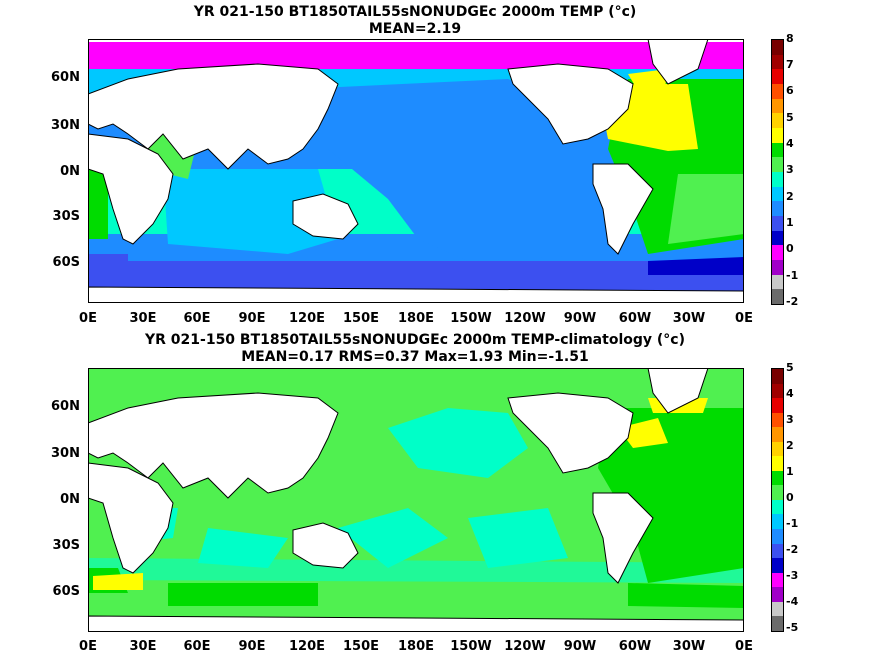 The image size is (875, 656). What do you see at coordinates (65, 406) in the screenshot?
I see `panel2-lat-label: 60N` at bounding box center [65, 406].